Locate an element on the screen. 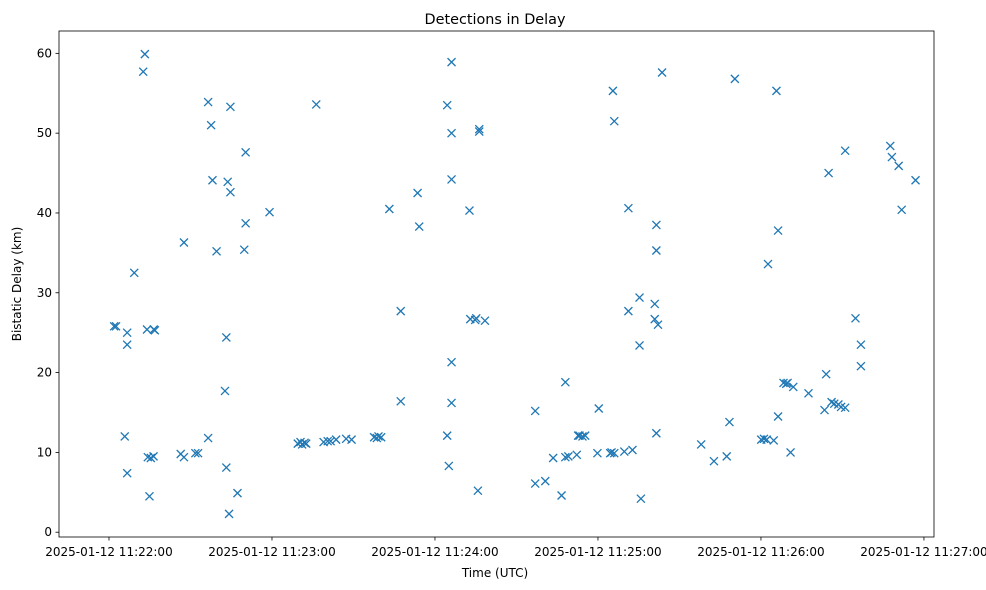 This screenshot has width=986, height=590. x-tick-label: 2025-01-12 11:23:00 is located at coordinates (271, 552).